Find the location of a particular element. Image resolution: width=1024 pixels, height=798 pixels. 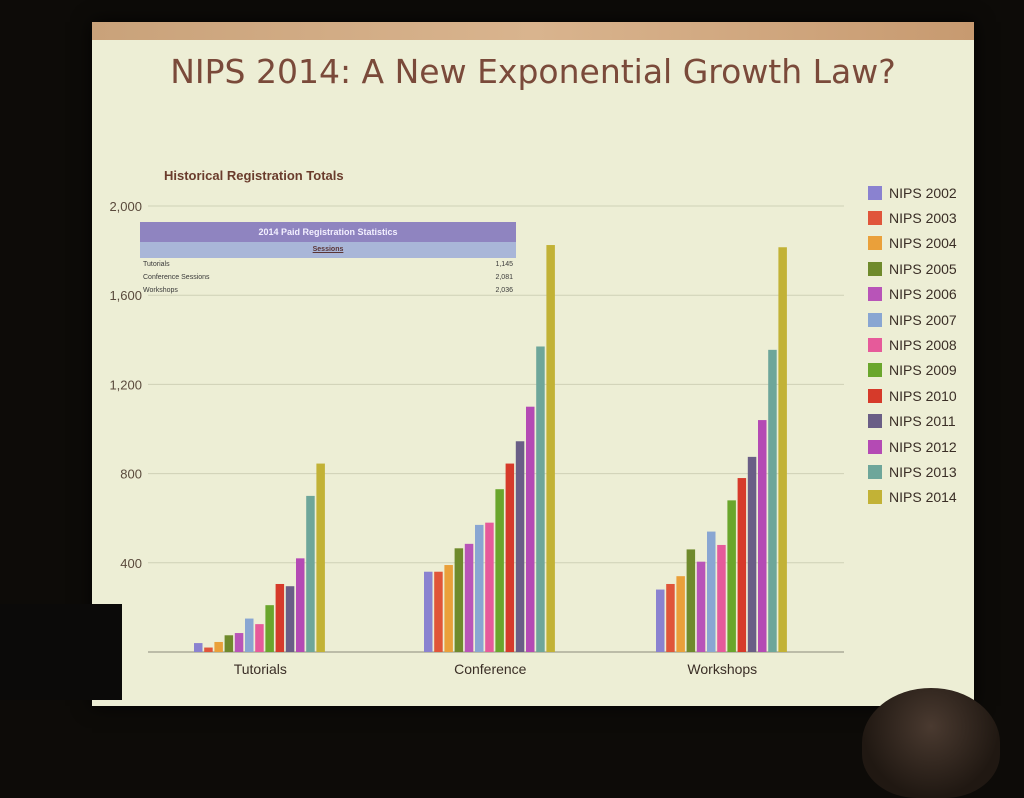

stats-row: Conference Sessions 2,081 is located at coordinates (328, 277).